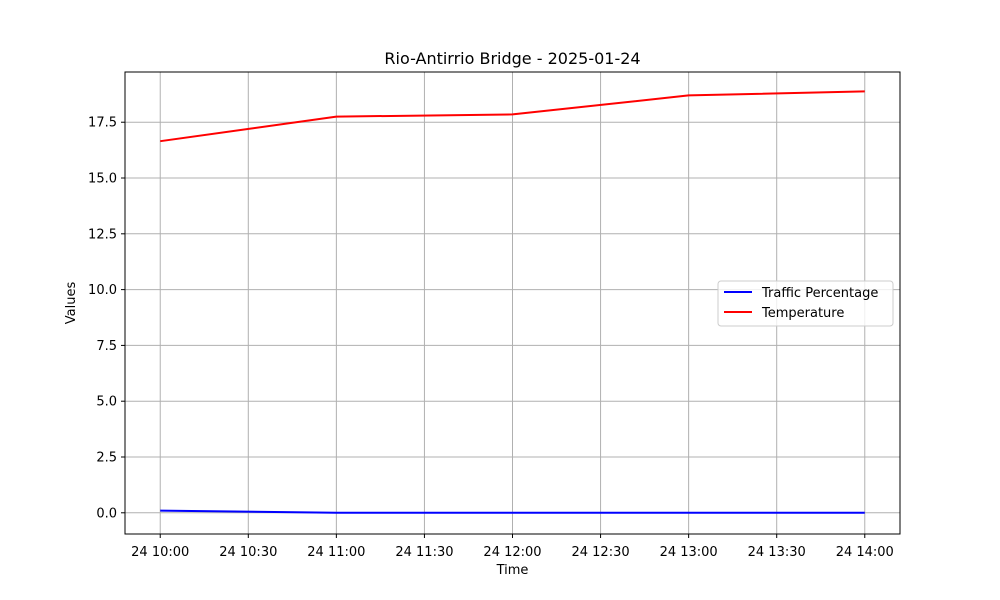  Describe the element at coordinates (865, 552) in the screenshot. I see `x-tick-label: 24 14:00` at that location.